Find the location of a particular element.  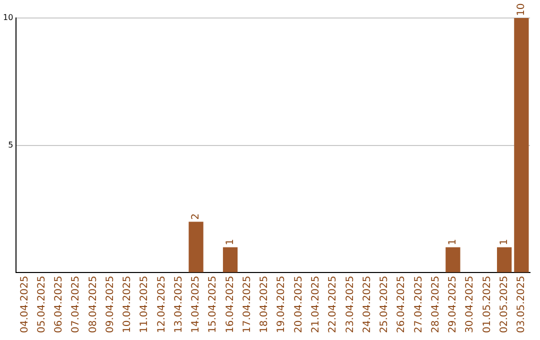

x-tick-label: 26.04.2025 is located at coordinates (402, 305).